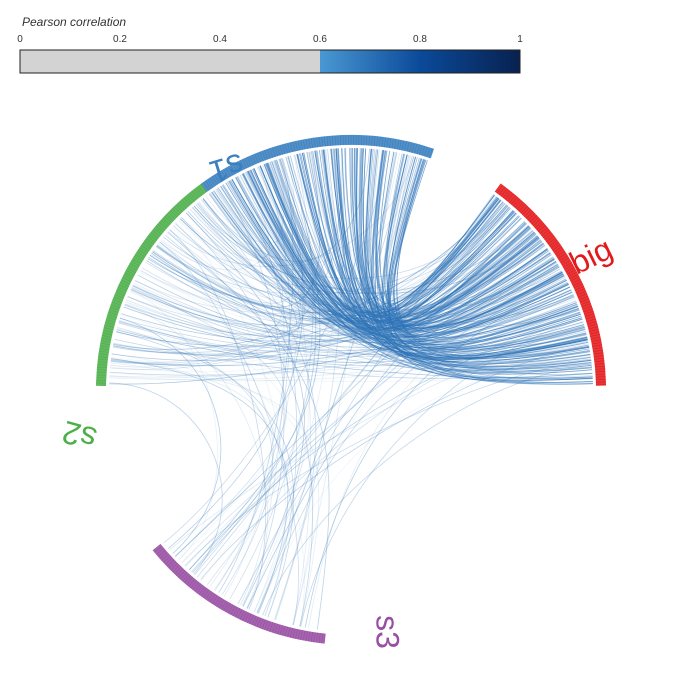  Describe the element at coordinates (388, 632) in the screenshot. I see `group-label-s3: s3` at that location.